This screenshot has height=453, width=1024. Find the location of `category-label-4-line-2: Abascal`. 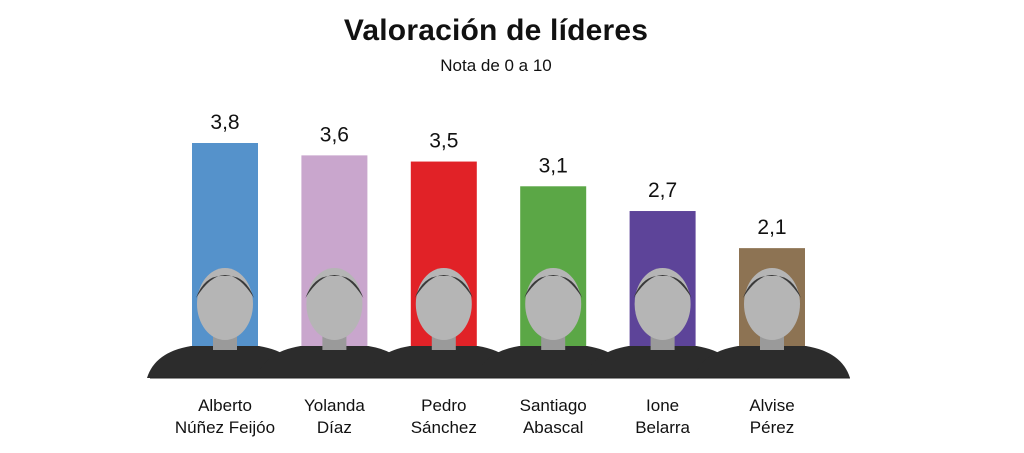

category-label-4-line-2: Abascal is located at coordinates (553, 427).